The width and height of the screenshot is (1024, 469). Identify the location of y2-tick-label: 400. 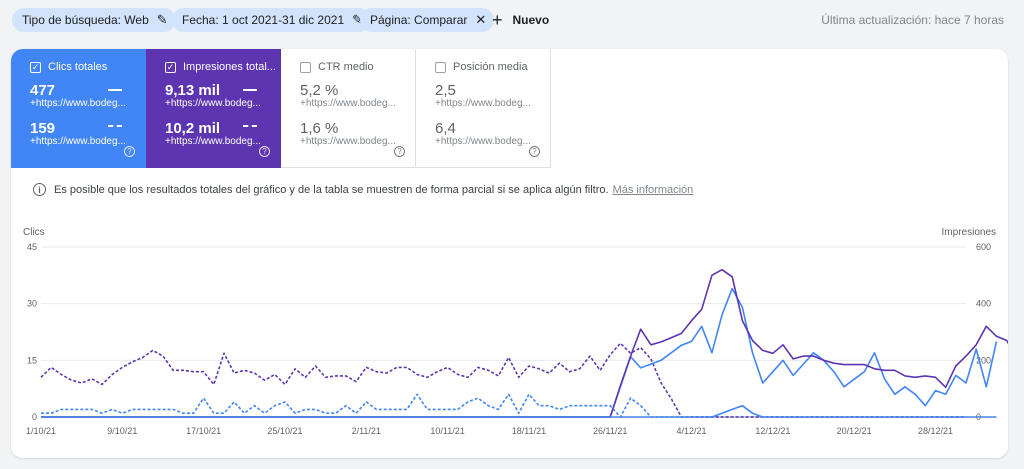
(983, 304).